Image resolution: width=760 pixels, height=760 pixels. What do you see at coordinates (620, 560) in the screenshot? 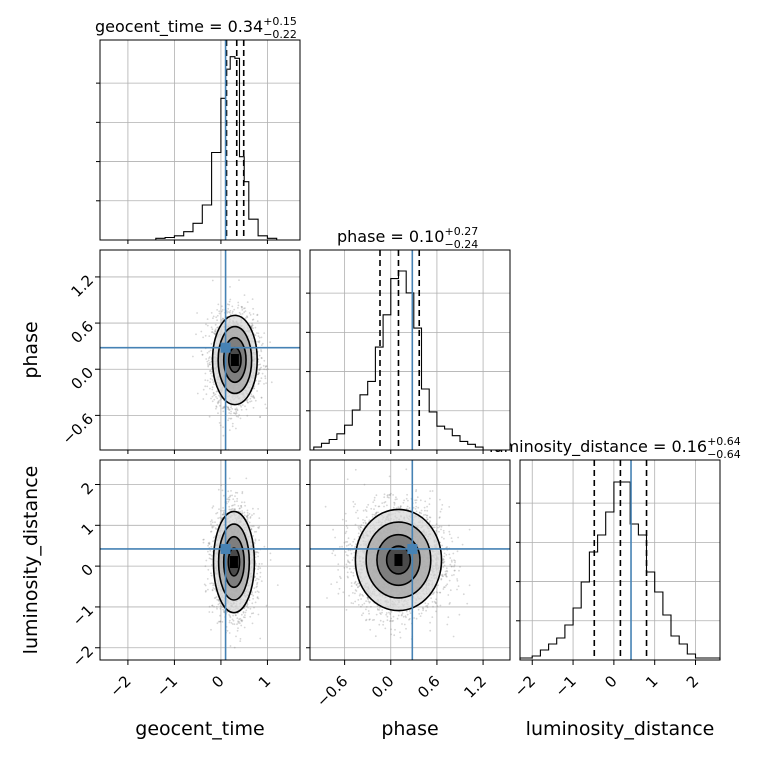
I see `hist-luminosity-distance-border` at bounding box center [620, 560].